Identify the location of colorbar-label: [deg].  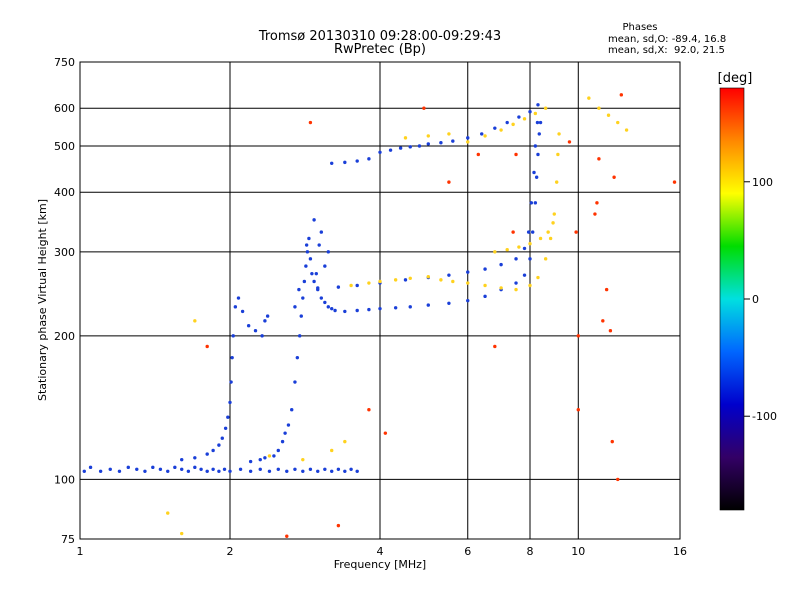
(735, 78).